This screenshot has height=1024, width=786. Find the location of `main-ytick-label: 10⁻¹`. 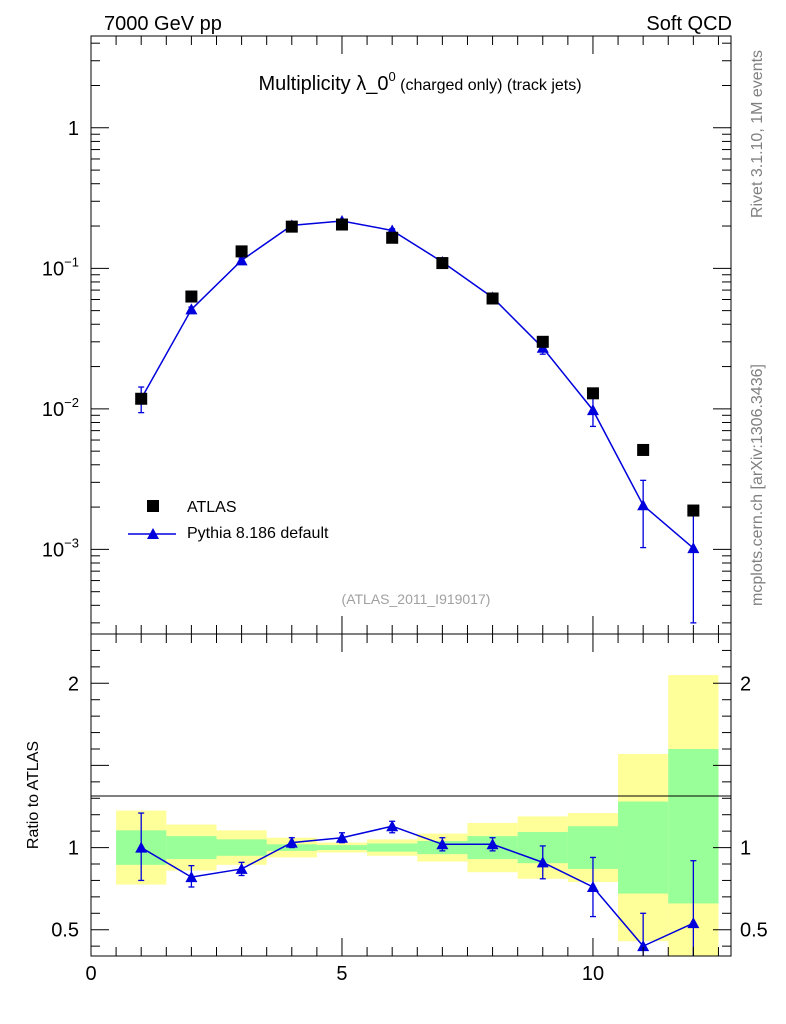

main-ytick-label: 10⁻¹ is located at coordinates (60, 267).